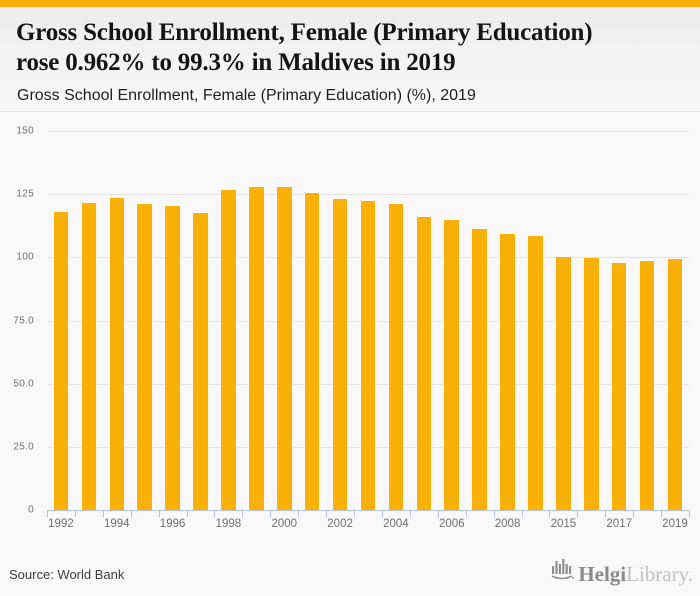  I want to click on y-tick-label-100: 100, so click(25, 257).